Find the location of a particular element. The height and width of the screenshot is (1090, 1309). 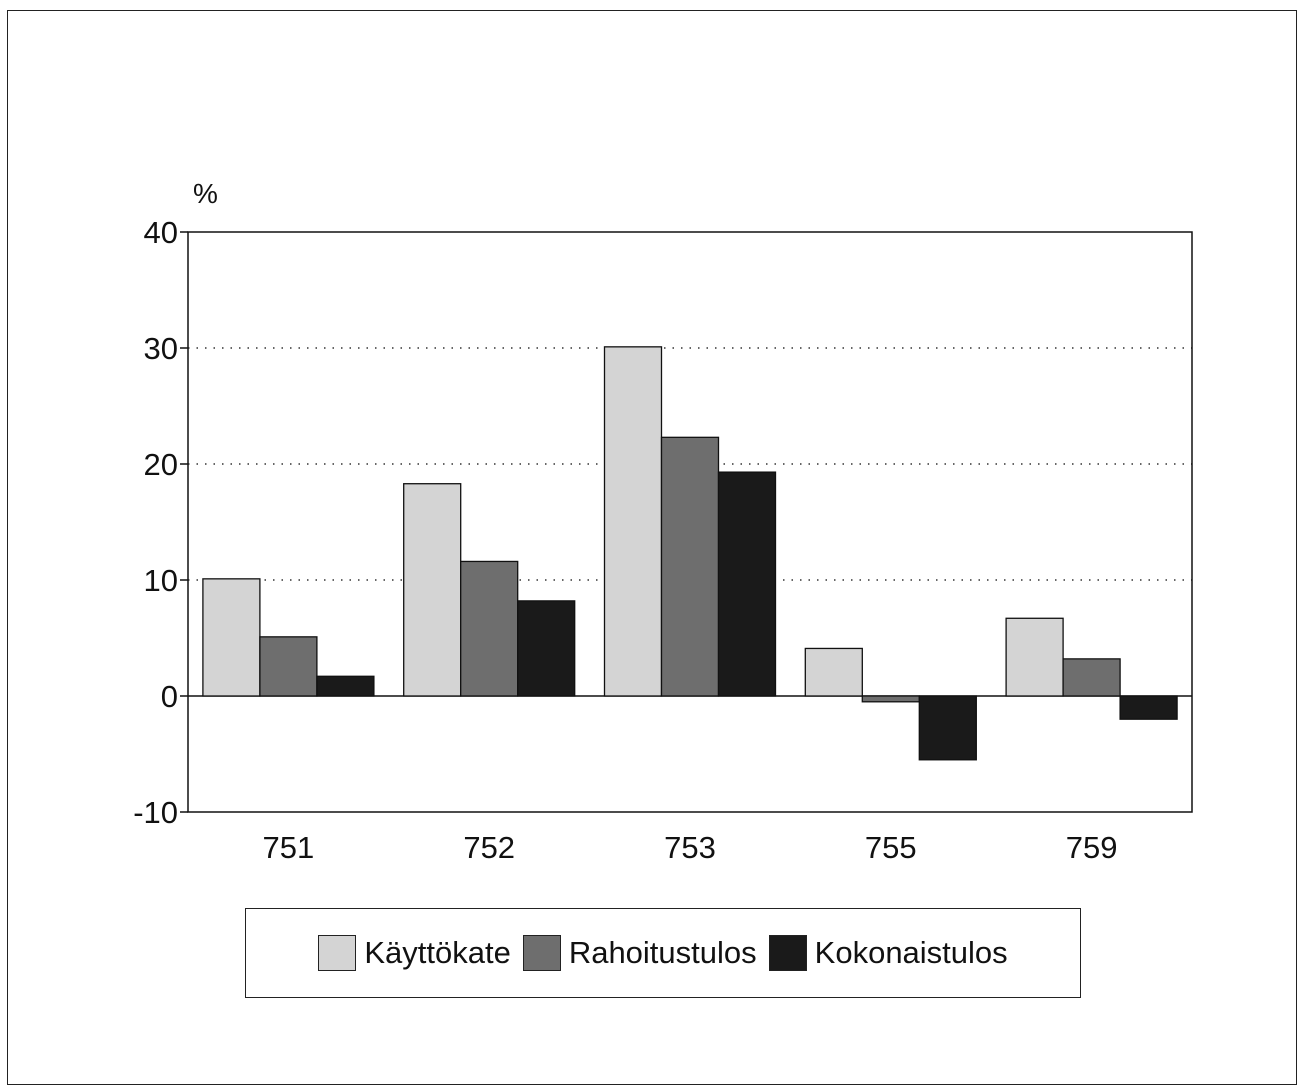

bar-käyttökate-755 is located at coordinates (833, 672).